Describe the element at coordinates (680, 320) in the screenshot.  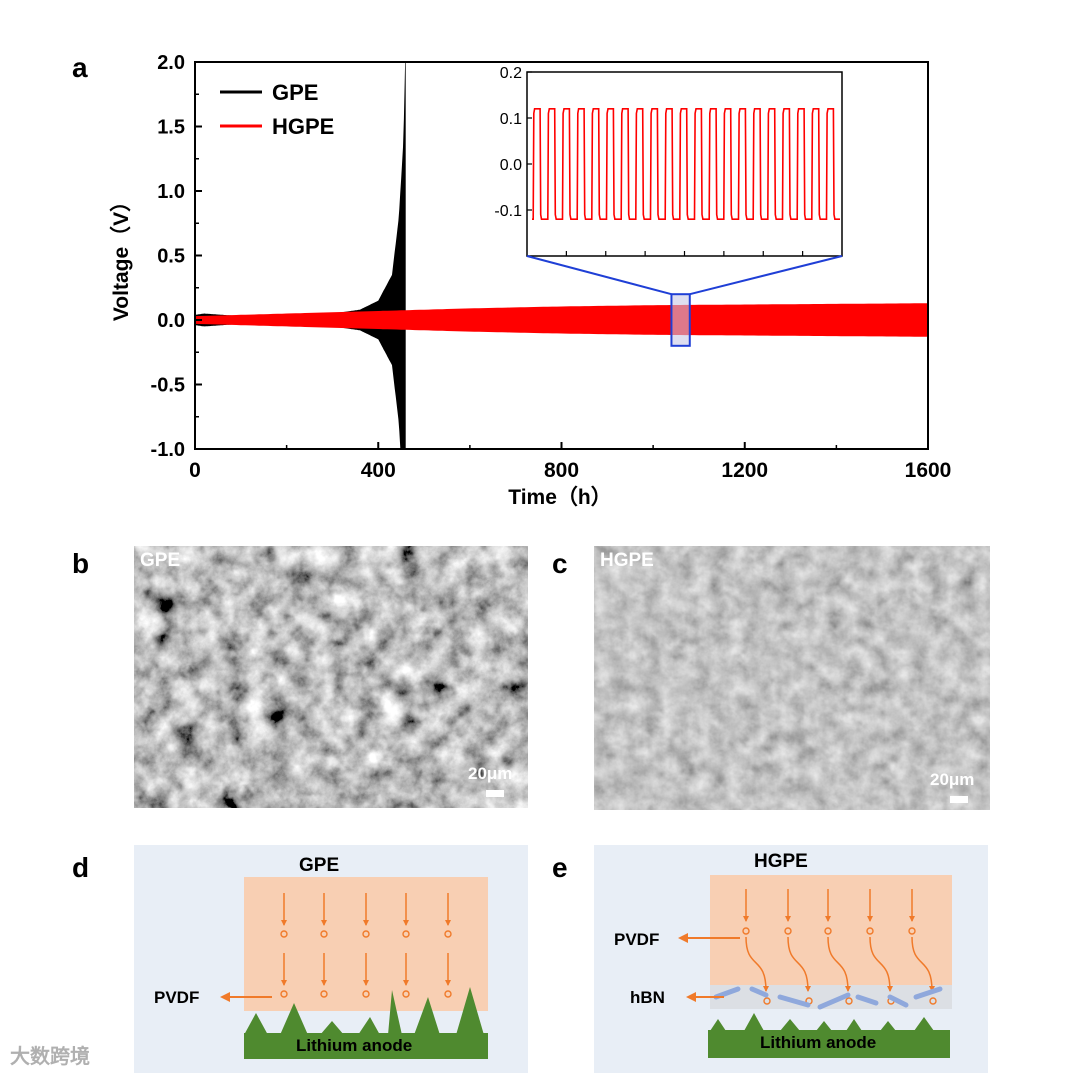
I see `zoom-highlight-box` at that location.